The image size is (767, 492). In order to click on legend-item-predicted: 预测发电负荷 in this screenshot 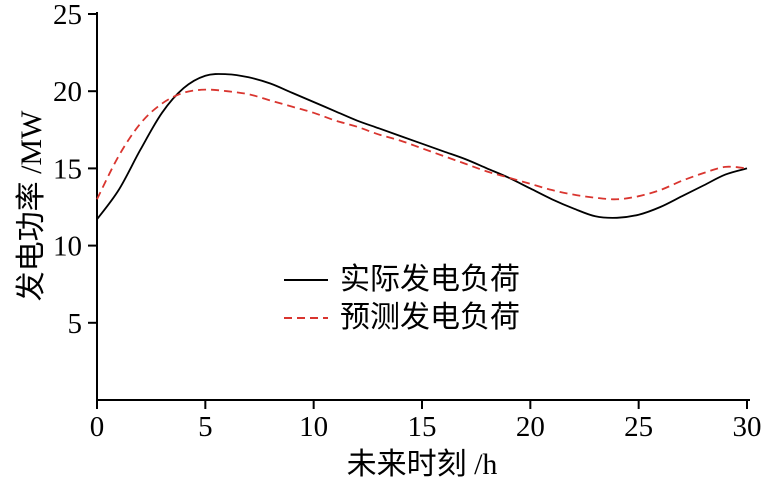, I will do `click(401, 318)`.